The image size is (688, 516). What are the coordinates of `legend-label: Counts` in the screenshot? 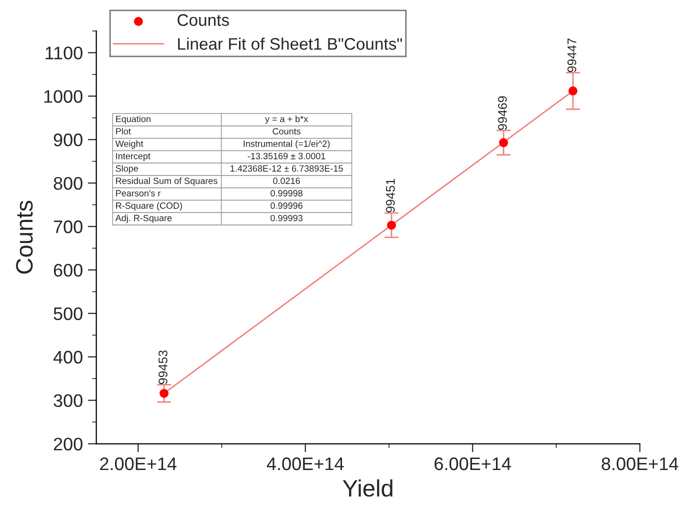 It's located at (203, 20).